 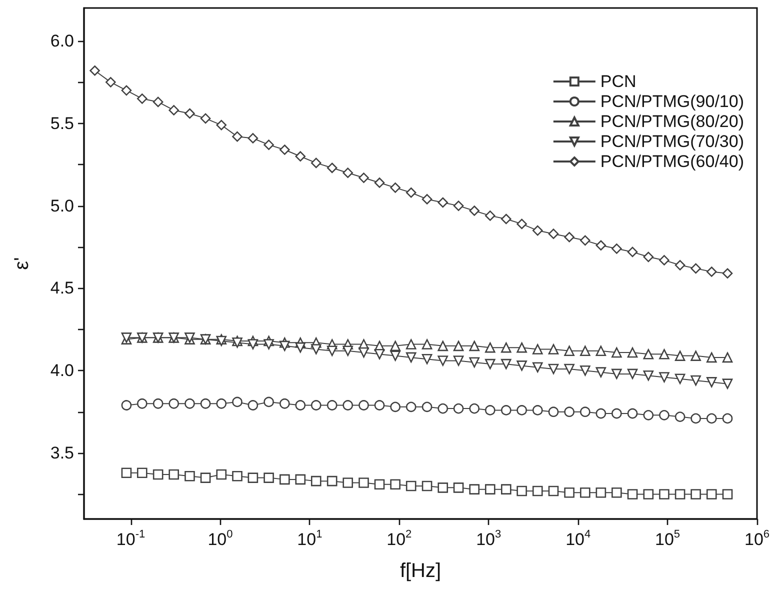 I want to click on y-tick-label: 6.0, so click(x=62, y=40).